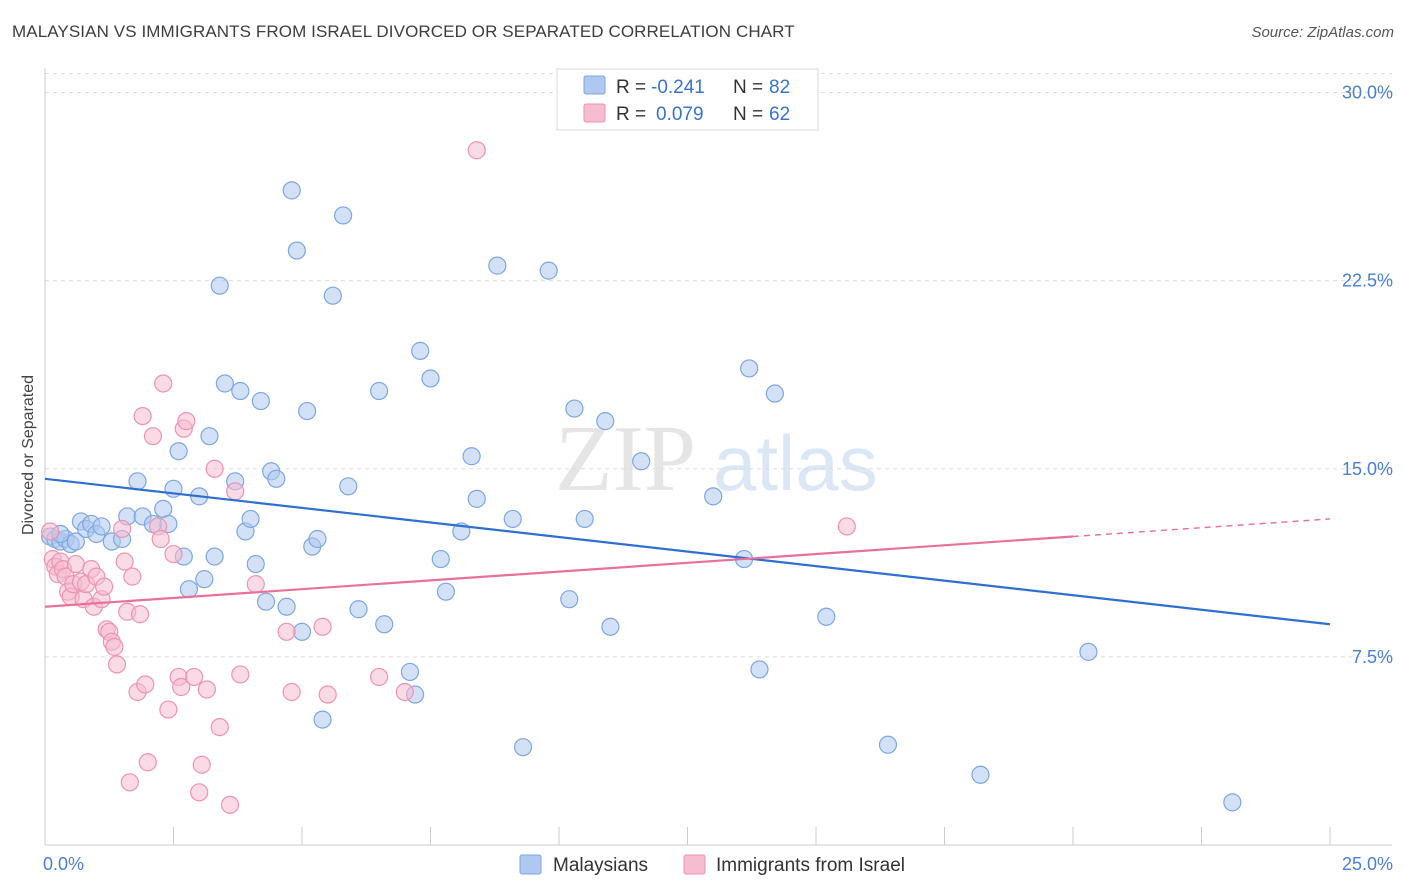 The width and height of the screenshot is (1406, 892). What do you see at coordinates (748, 114) in the screenshot?
I see `legend-n-label-2: N =` at bounding box center [748, 114].